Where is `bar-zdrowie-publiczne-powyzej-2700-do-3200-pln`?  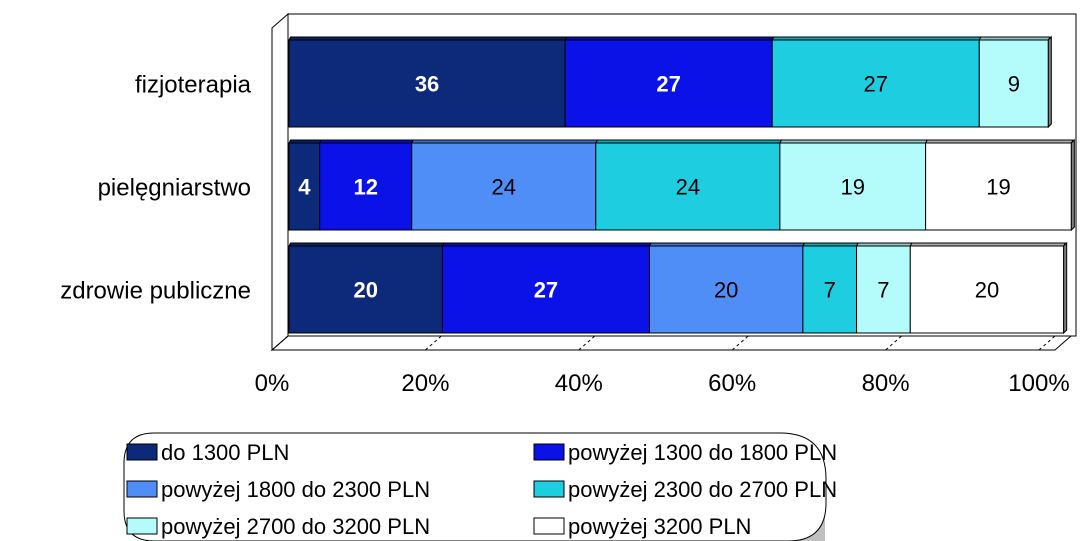
bar-zdrowie-publiczne-powyzej-2700-do-3200-pln is located at coordinates (883, 289).